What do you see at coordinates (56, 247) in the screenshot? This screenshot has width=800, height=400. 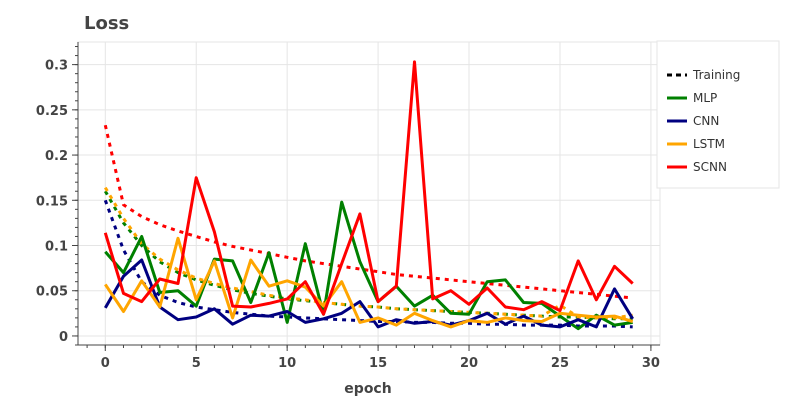 I see `y-tick-label-2: 0.1` at bounding box center [56, 247].